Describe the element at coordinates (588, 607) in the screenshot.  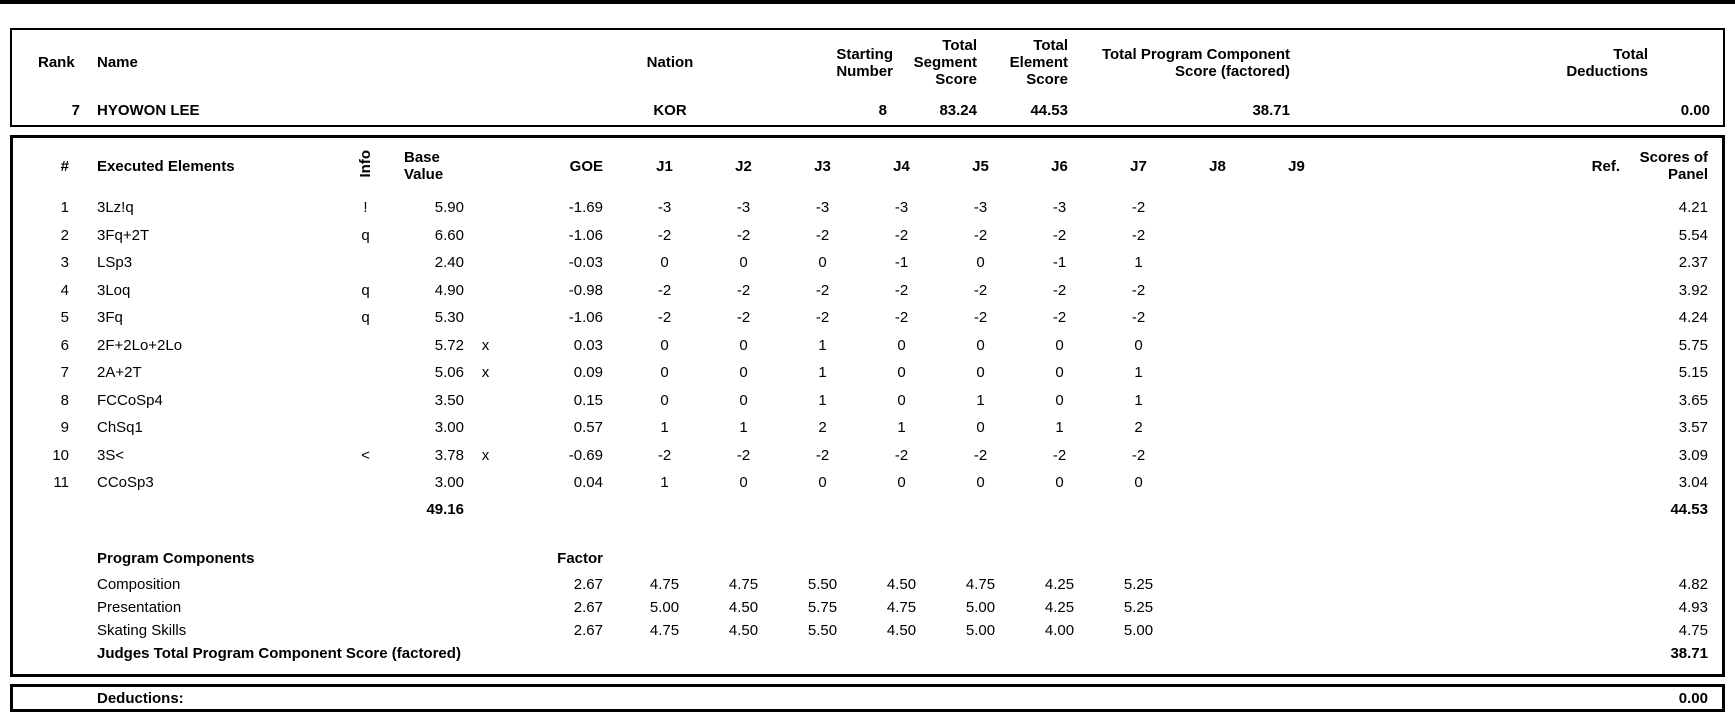
I see `component-factor: 2.67` at that location.